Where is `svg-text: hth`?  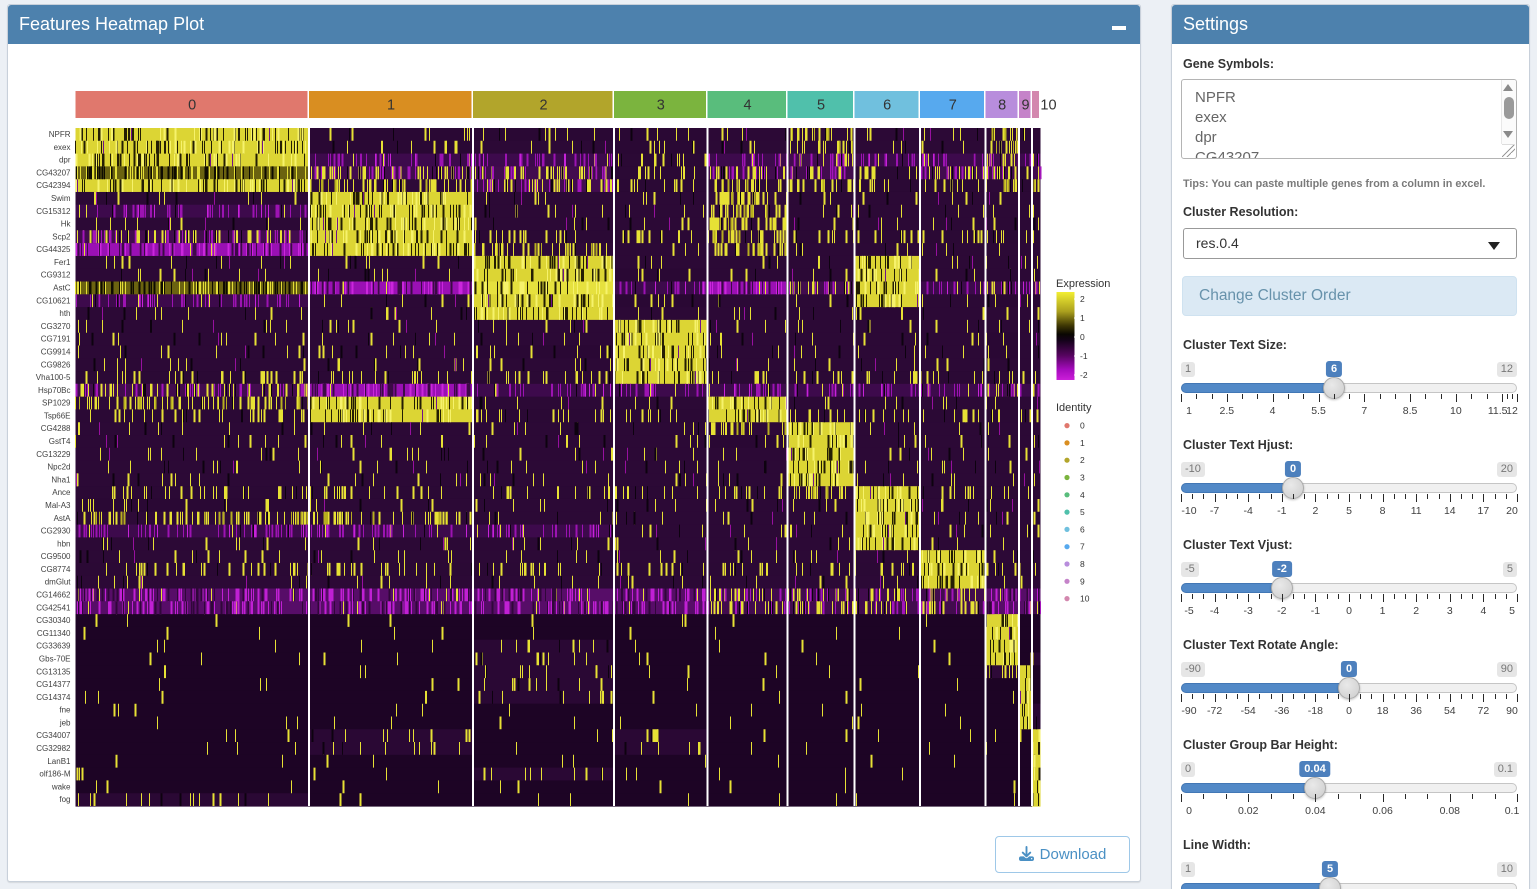 svg-text: hth is located at coordinates (64, 313).